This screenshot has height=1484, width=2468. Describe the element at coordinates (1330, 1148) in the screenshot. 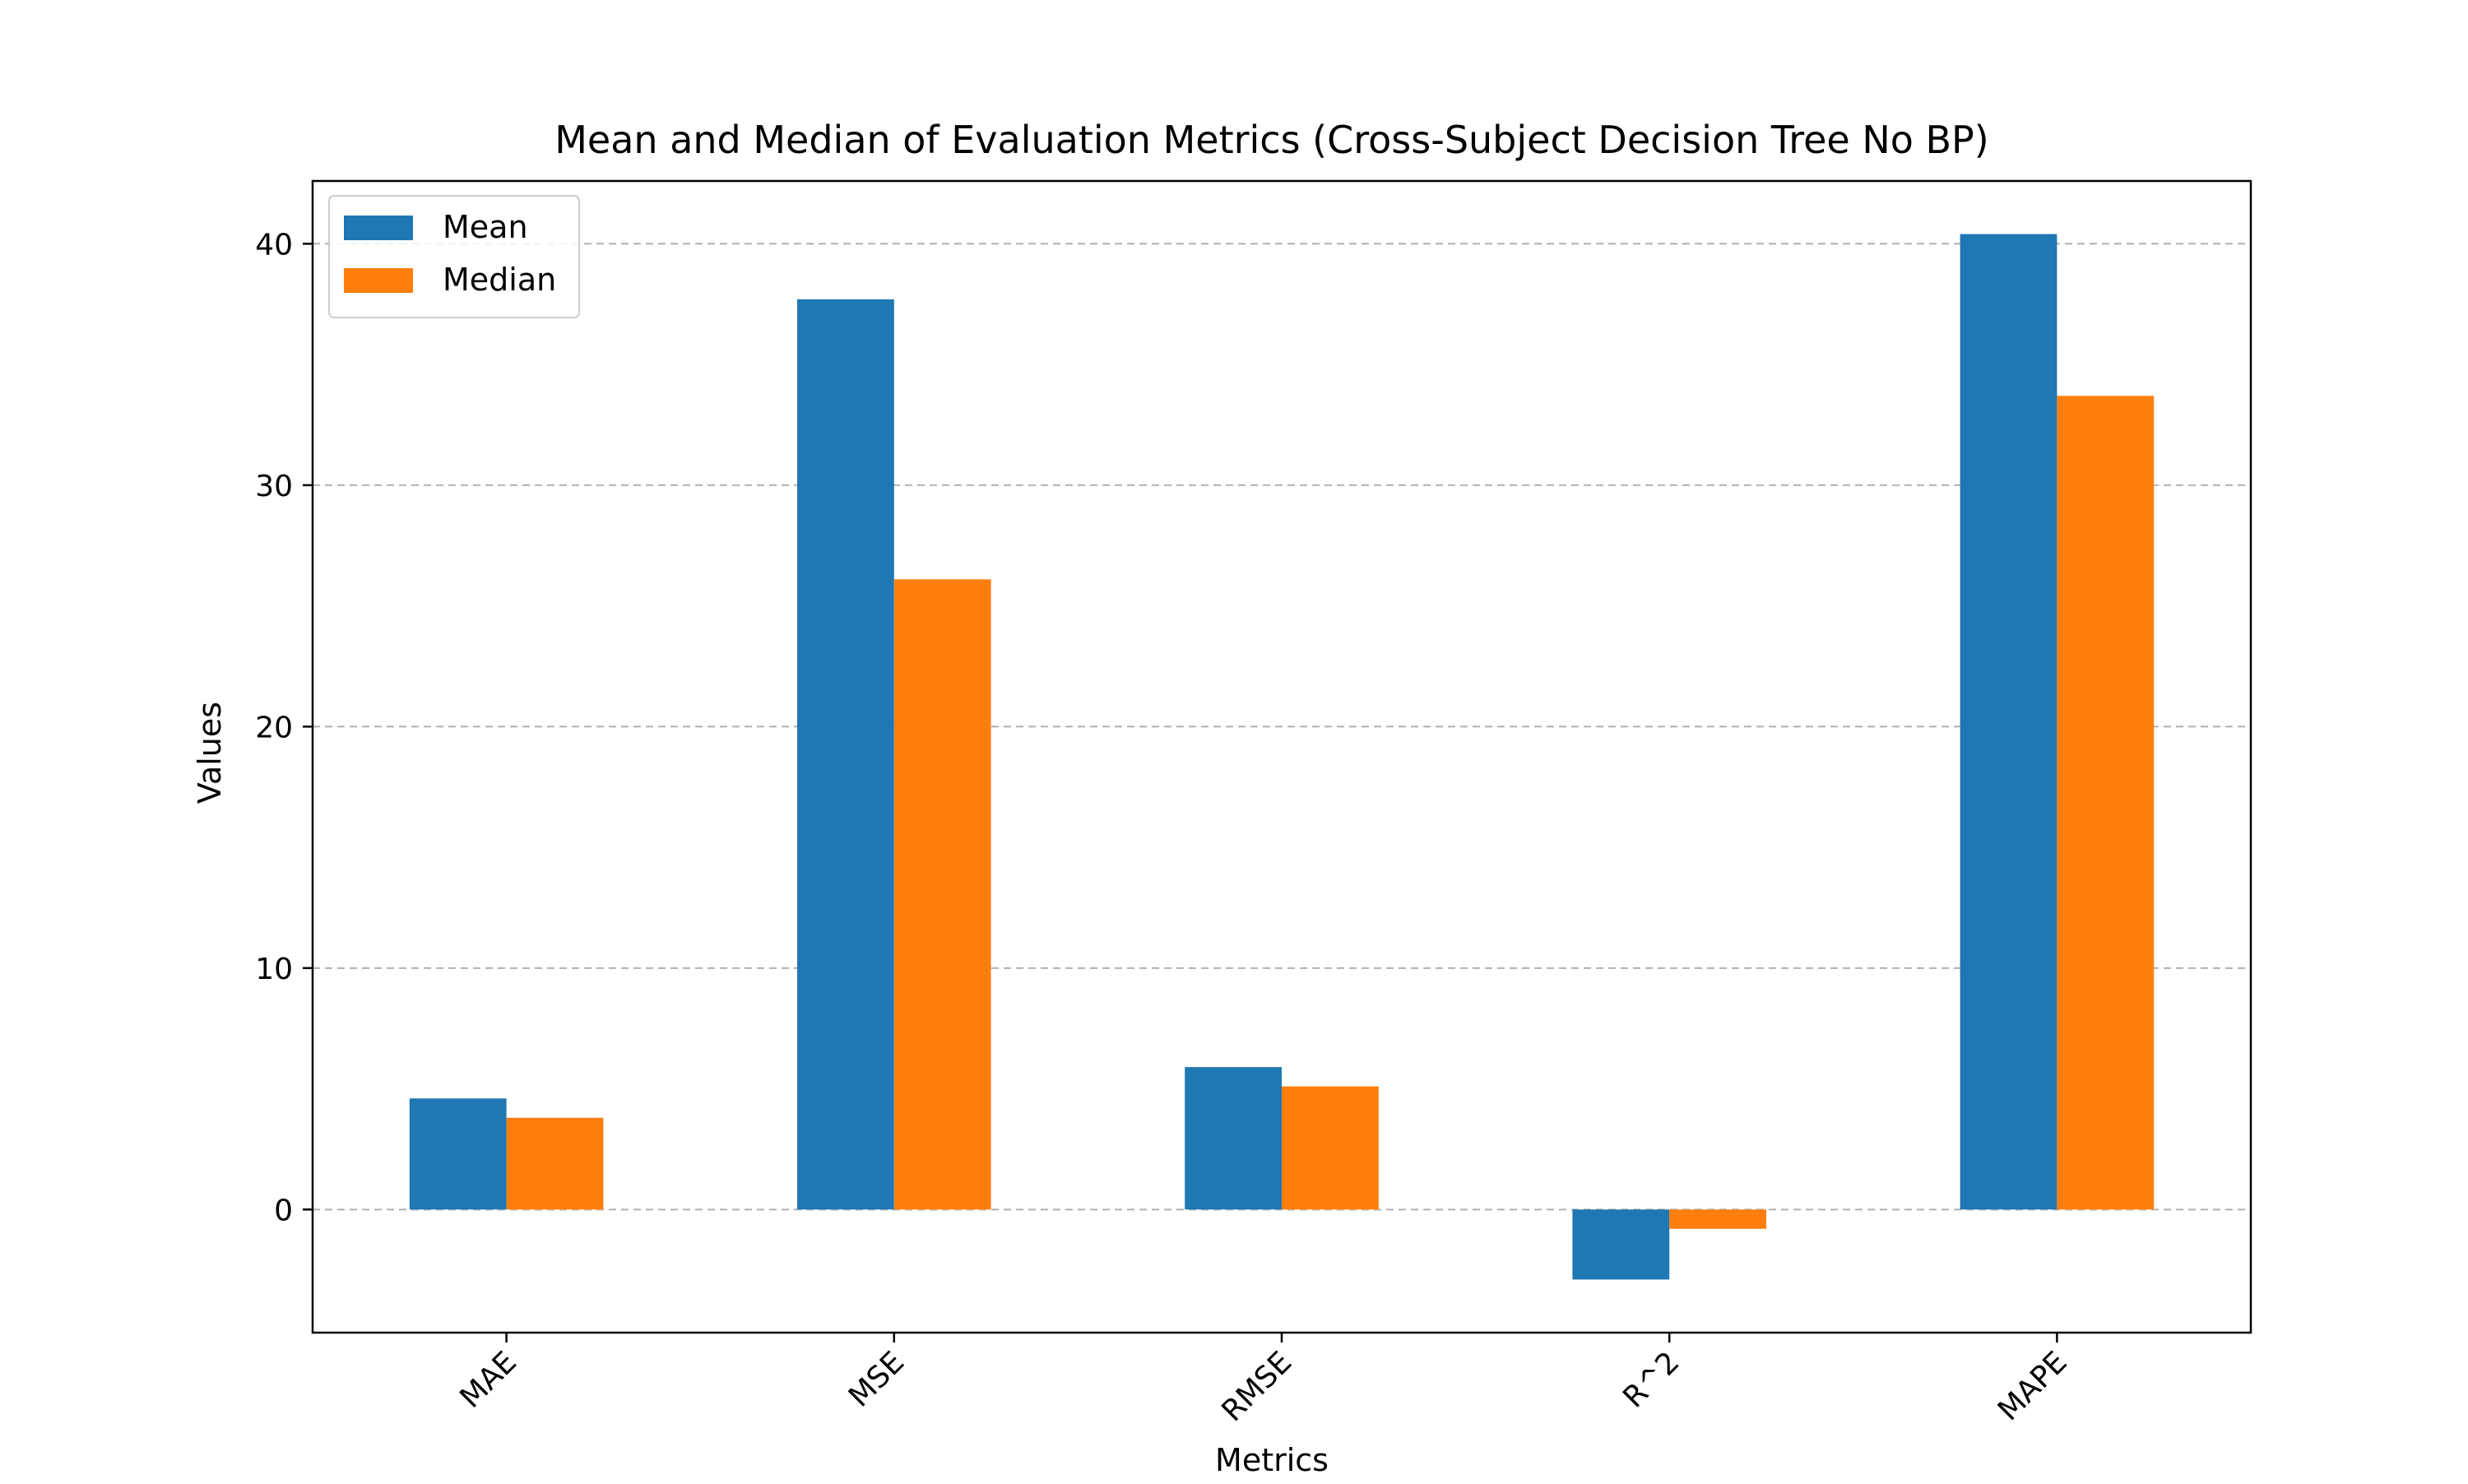

I see `bar-median-rmse` at that location.